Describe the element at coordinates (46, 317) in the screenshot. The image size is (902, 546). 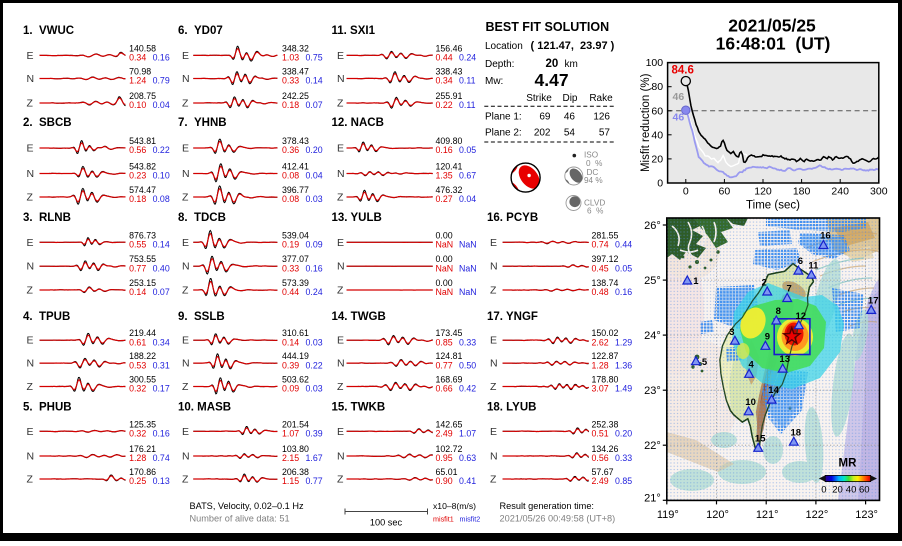
I see `svg-text: 4. TPUB` at that location.